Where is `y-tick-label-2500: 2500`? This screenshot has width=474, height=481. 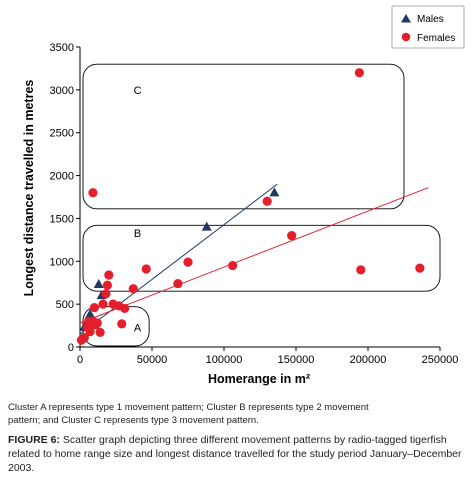
y-tick-label-2500: 2500 is located at coordinates (62, 134).